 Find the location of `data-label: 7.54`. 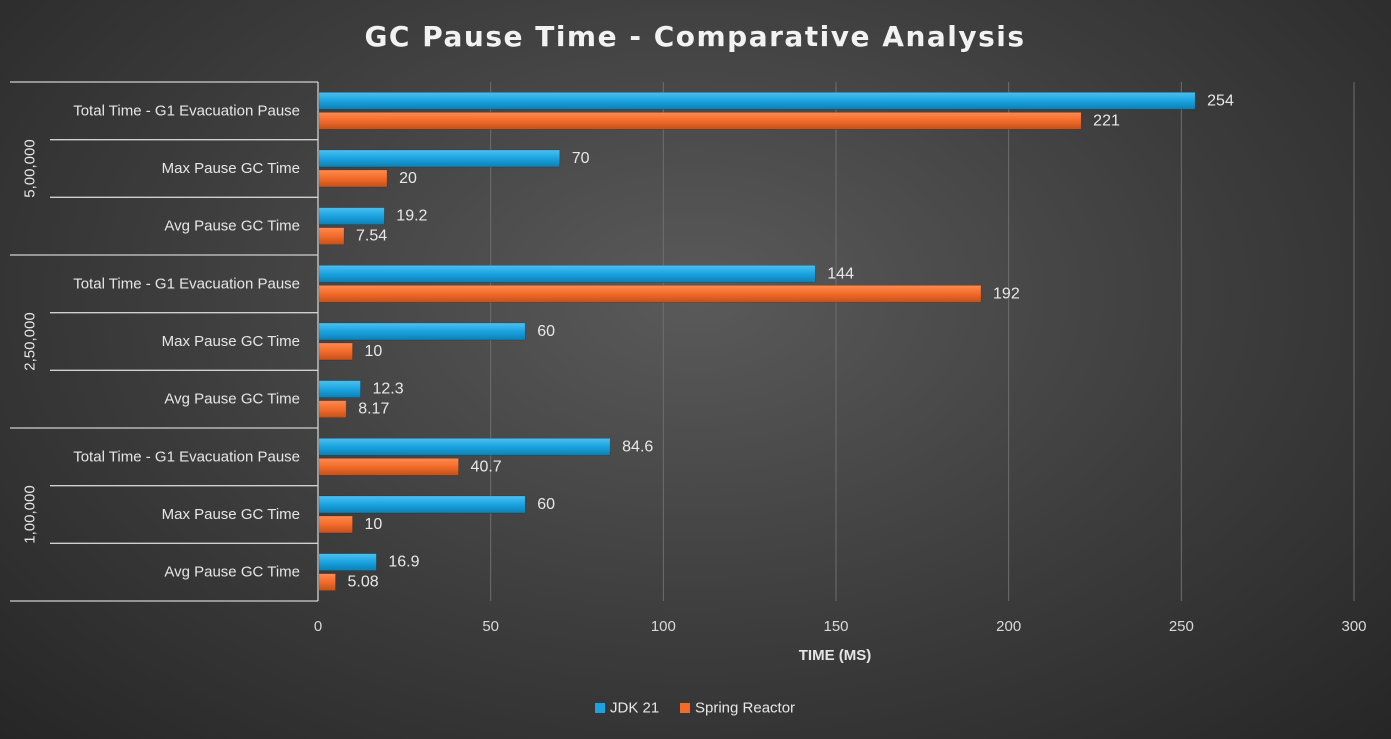

data-label: 7.54 is located at coordinates (371, 236).